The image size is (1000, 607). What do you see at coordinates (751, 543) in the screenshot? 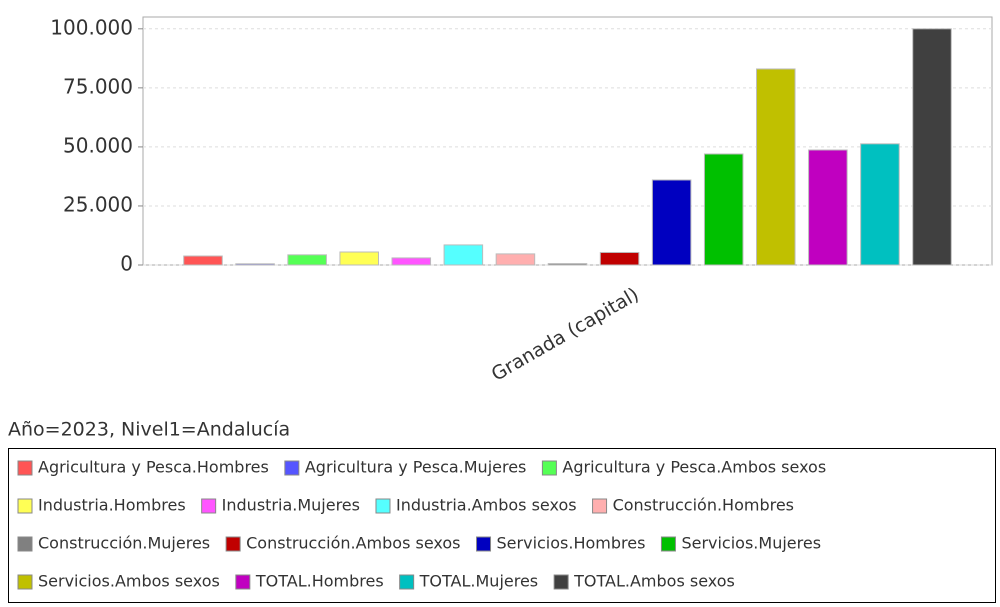
I see `legend-label: Servicios.Mujeres` at bounding box center [751, 543].